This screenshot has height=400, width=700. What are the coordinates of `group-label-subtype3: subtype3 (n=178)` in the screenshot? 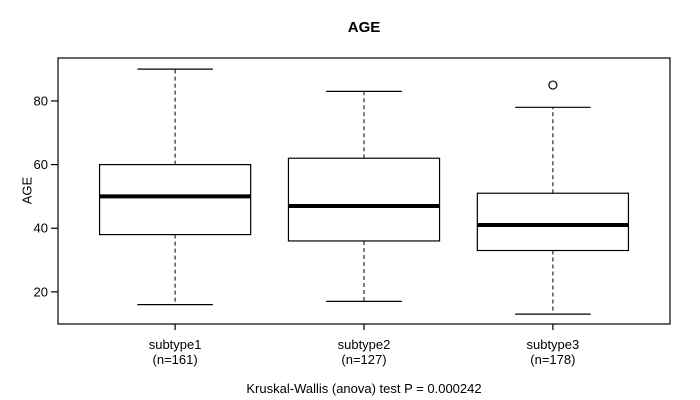 It's located at (553, 352).